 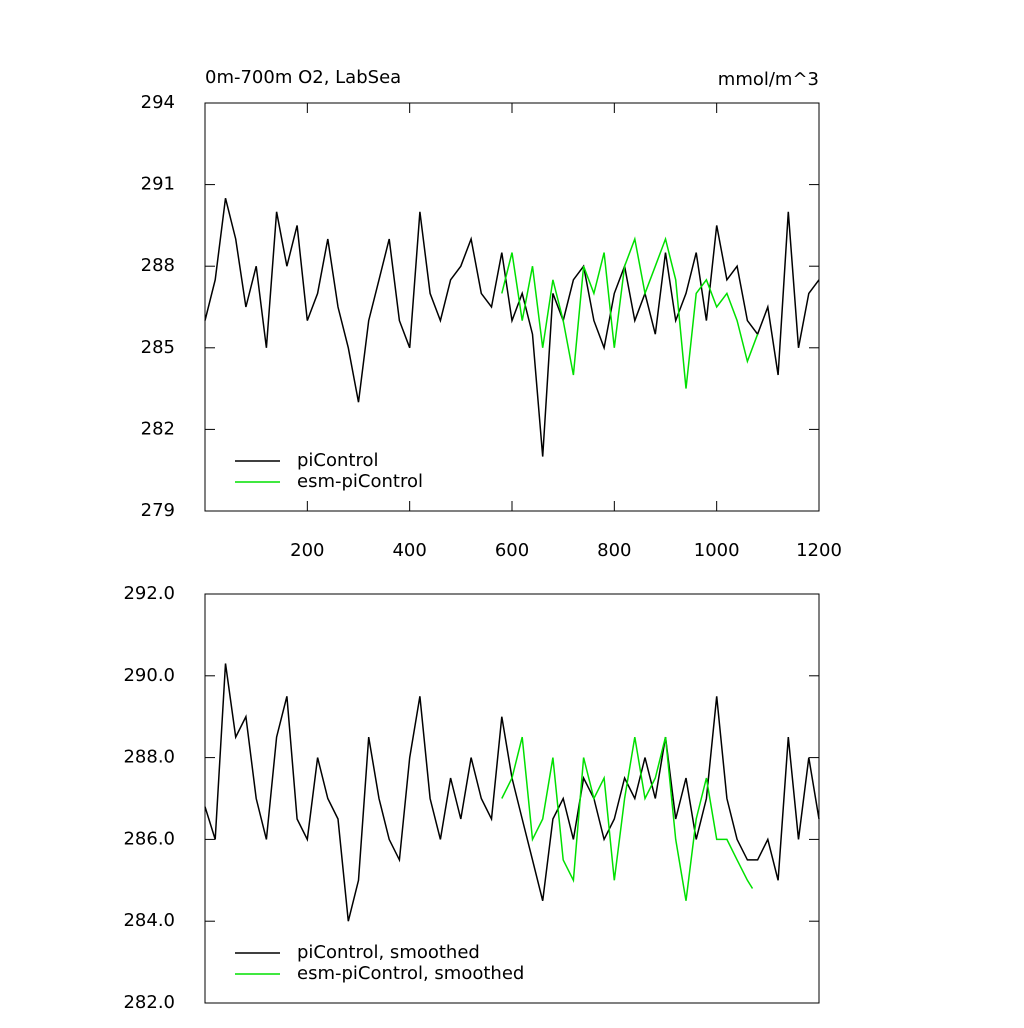 What do you see at coordinates (338, 460) in the screenshot?
I see `legend-label: piControl` at bounding box center [338, 460].